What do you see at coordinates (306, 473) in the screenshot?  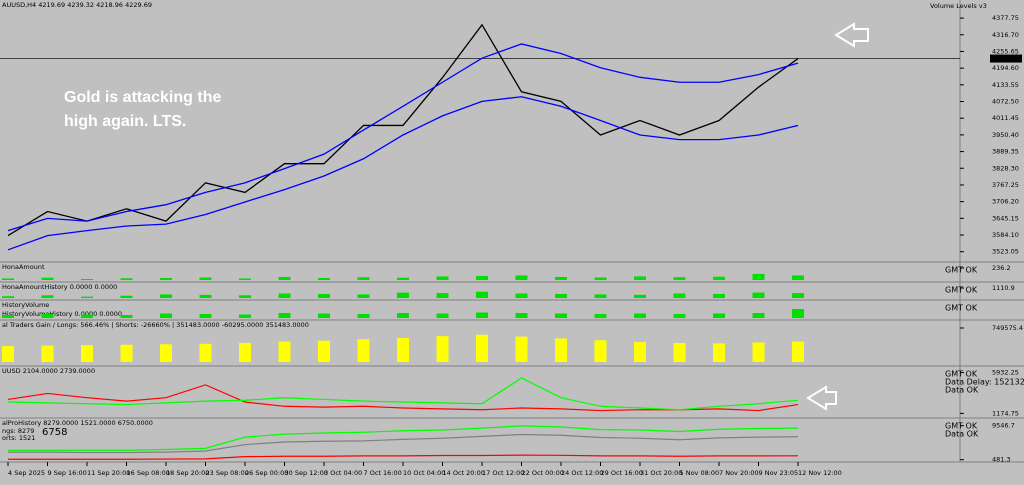 I see `x-tick-label: 30 Sep 12:00` at bounding box center [306, 473].